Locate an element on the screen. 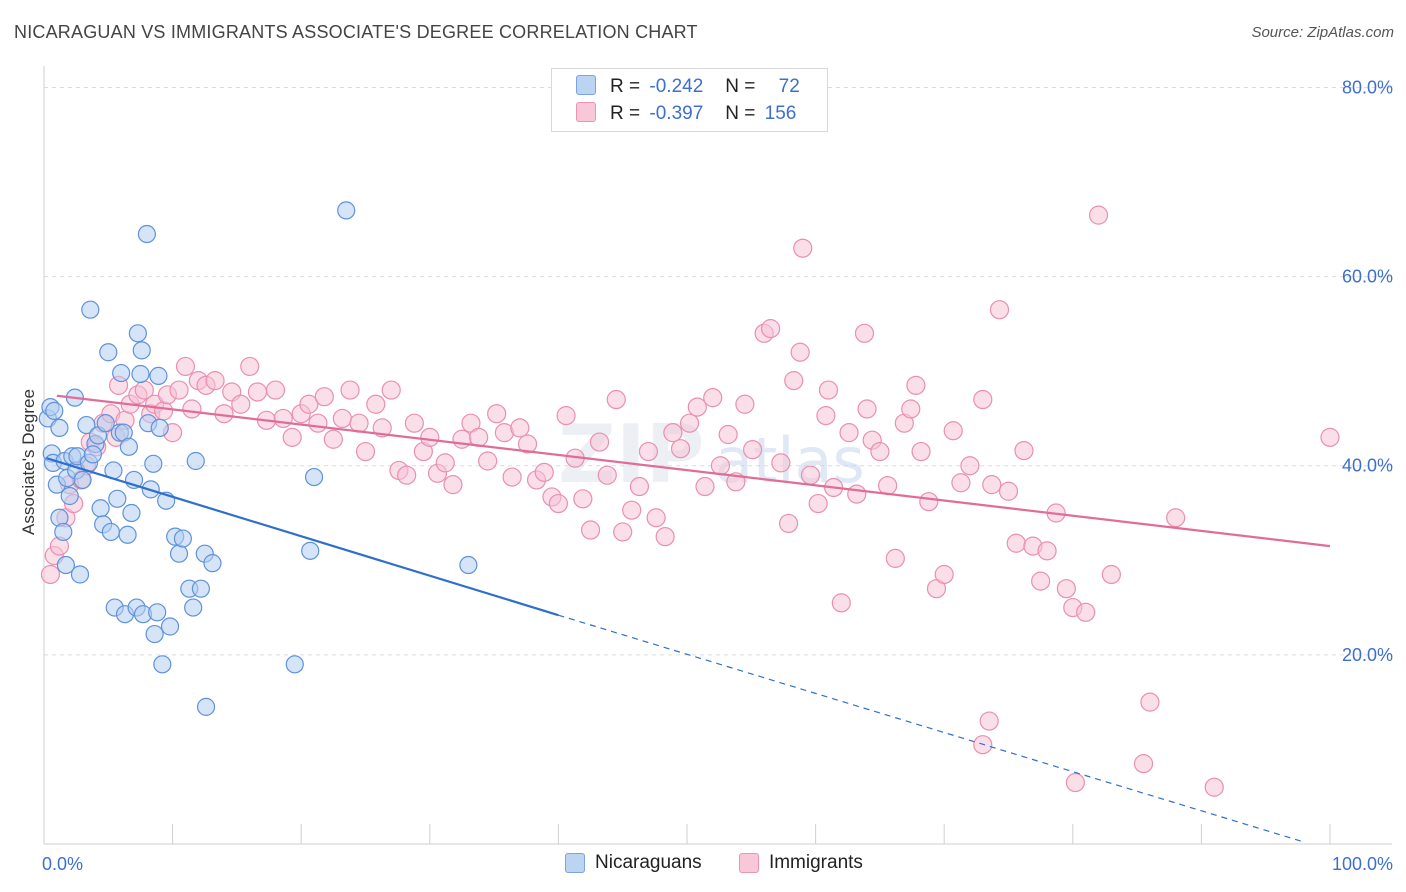 The image size is (1406, 892). legend-n-value: 72 is located at coordinates (789, 86).